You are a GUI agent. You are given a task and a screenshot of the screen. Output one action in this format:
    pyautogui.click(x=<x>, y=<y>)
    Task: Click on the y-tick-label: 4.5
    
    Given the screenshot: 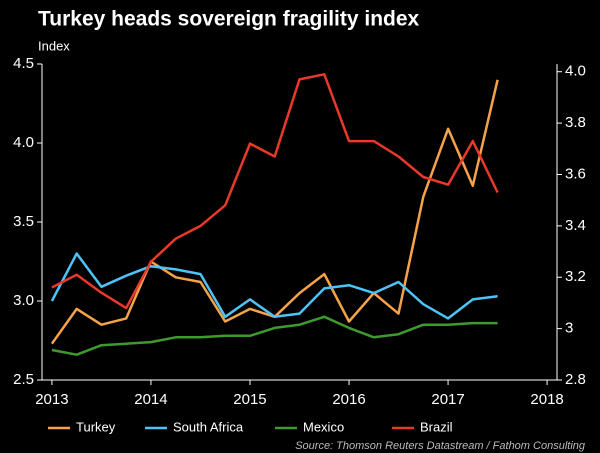 What is the action you would take?
    pyautogui.click(x=23, y=63)
    